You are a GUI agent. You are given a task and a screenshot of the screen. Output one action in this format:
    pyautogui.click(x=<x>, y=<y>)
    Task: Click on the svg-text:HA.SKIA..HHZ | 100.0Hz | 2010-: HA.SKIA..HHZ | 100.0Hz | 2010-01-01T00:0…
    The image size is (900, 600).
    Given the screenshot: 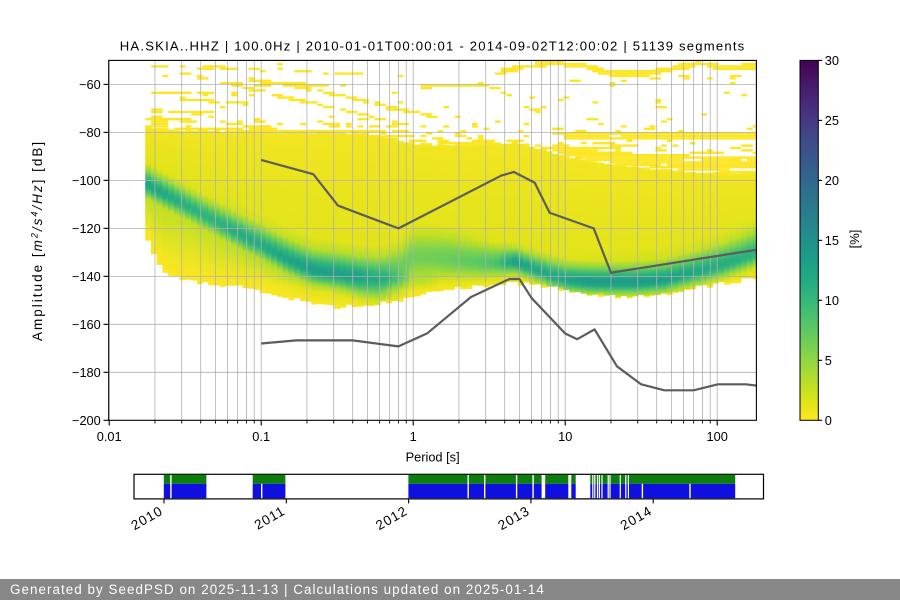 What is the action you would take?
    pyautogui.click(x=433, y=45)
    